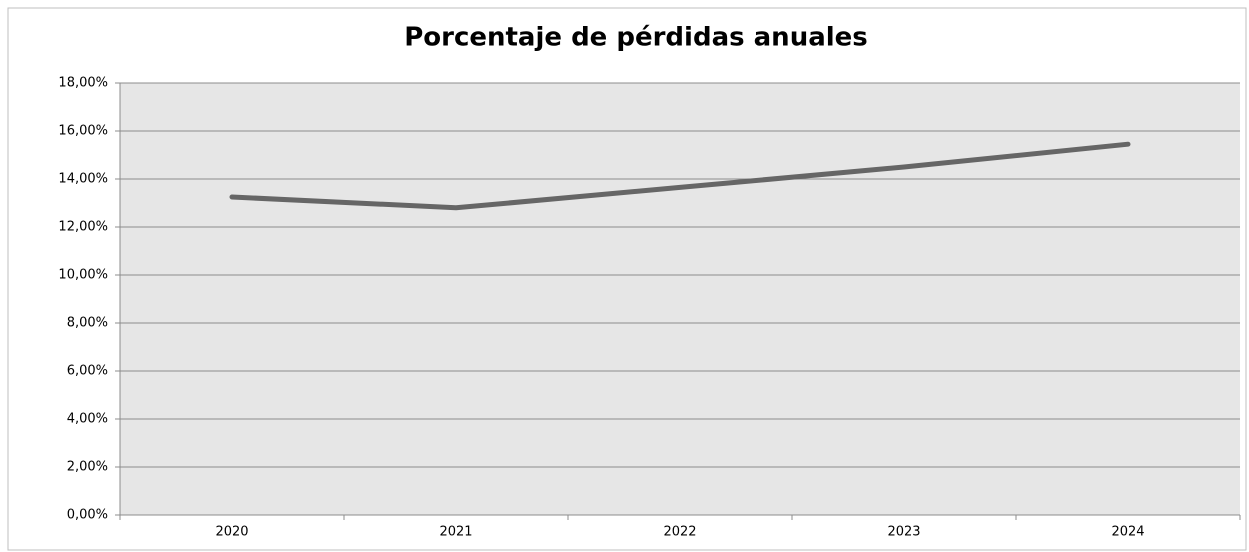 This screenshot has width=1249, height=552. I want to click on x-tick-label: 2021, so click(455, 532).